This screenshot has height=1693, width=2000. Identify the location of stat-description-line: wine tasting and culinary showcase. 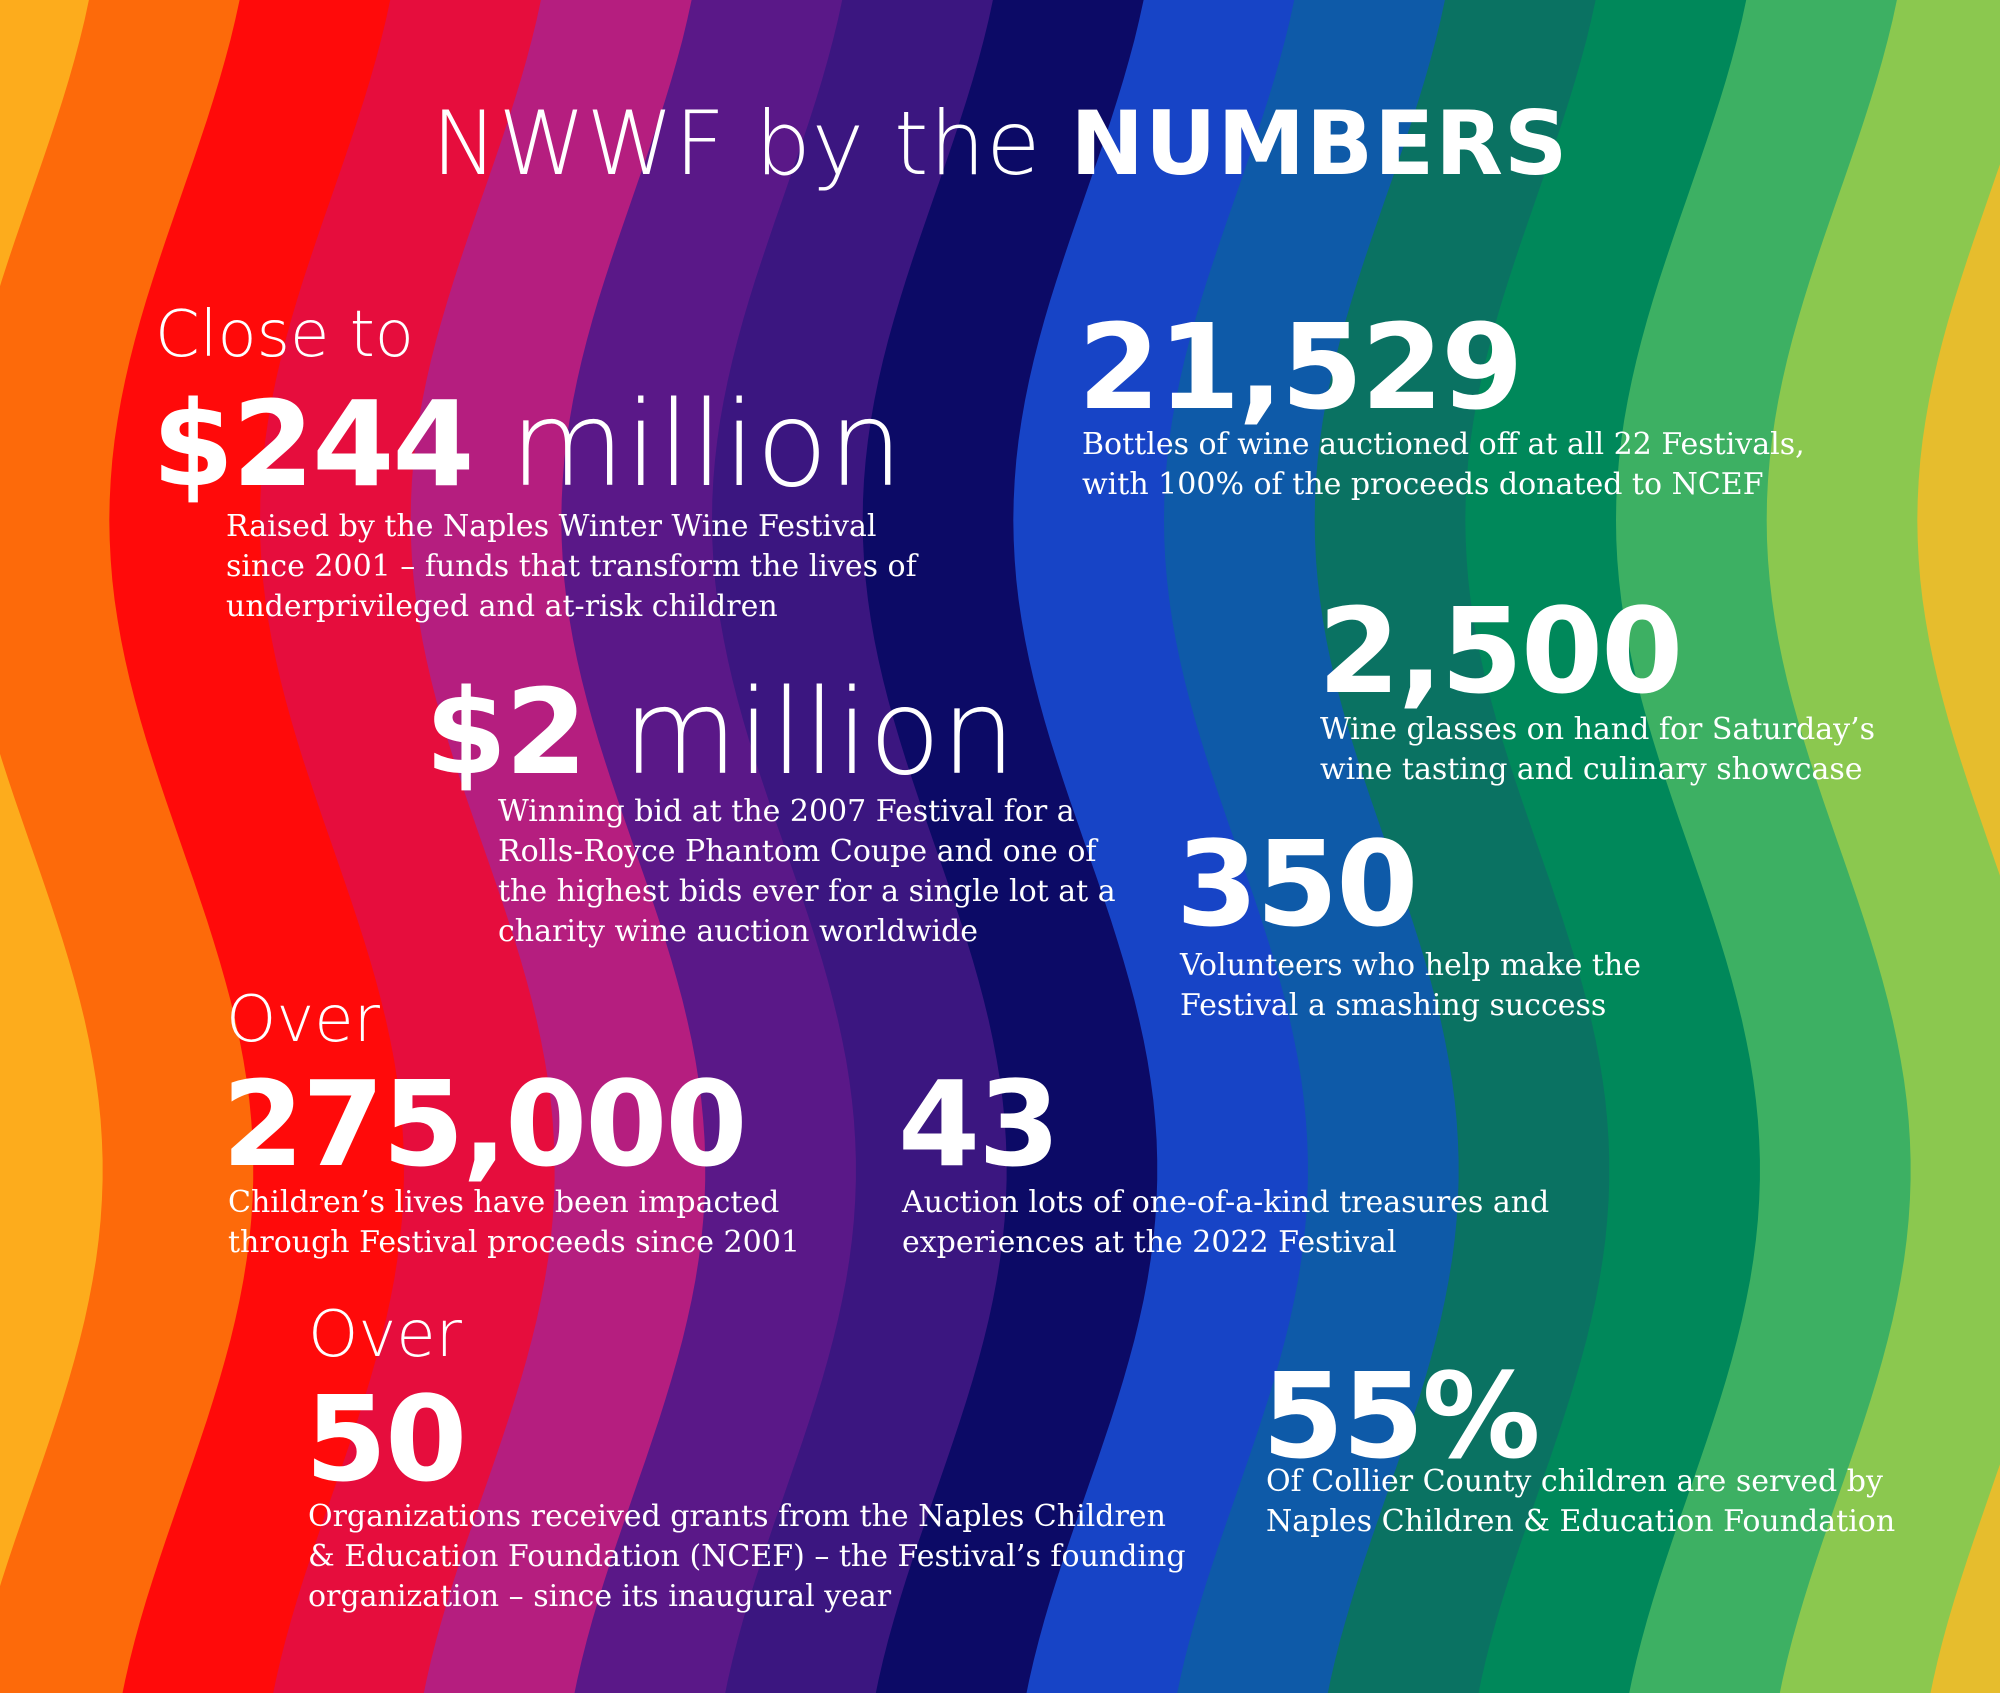
(1591, 769).